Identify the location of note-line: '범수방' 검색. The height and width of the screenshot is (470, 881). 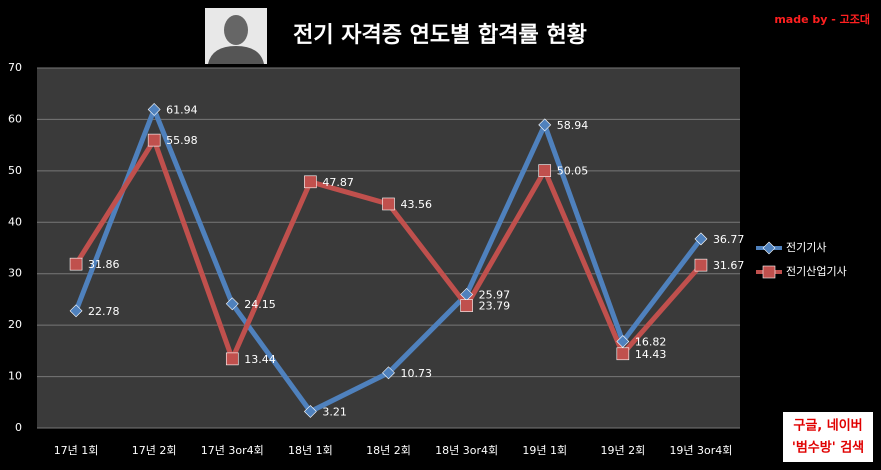
(828, 448).